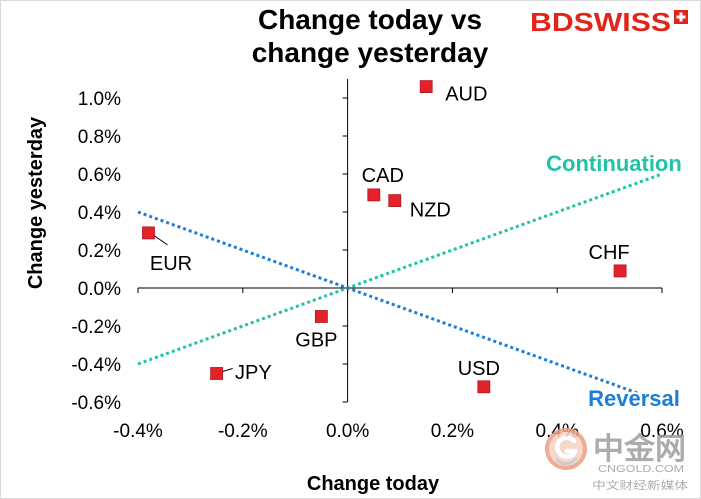  What do you see at coordinates (36, 202) in the screenshot?
I see `y-axis-title: Change yesterday` at bounding box center [36, 202].